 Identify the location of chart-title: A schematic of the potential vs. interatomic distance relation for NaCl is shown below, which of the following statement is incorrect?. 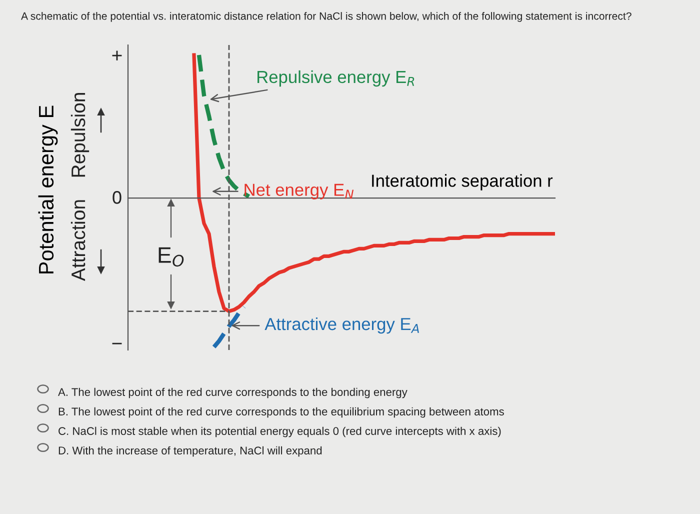
(326, 17).